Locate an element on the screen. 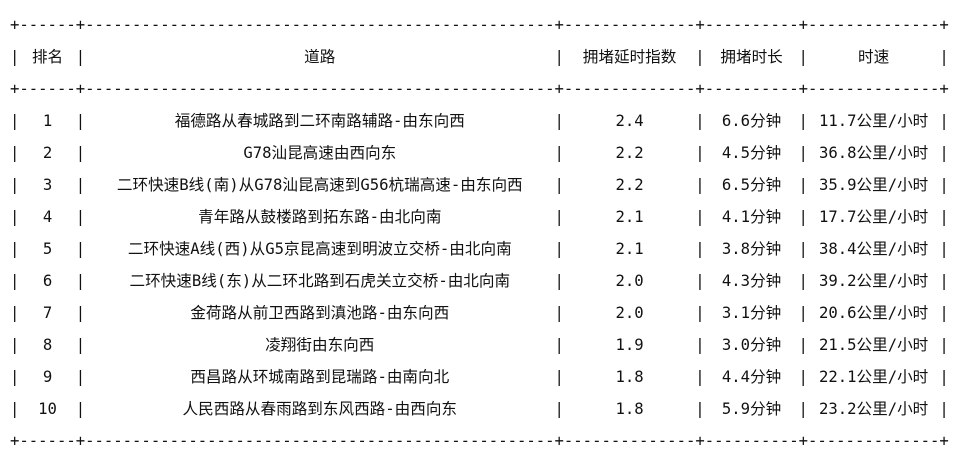 The width and height of the screenshot is (959, 464). duration-cell: 6.6分钟 is located at coordinates (751, 121).